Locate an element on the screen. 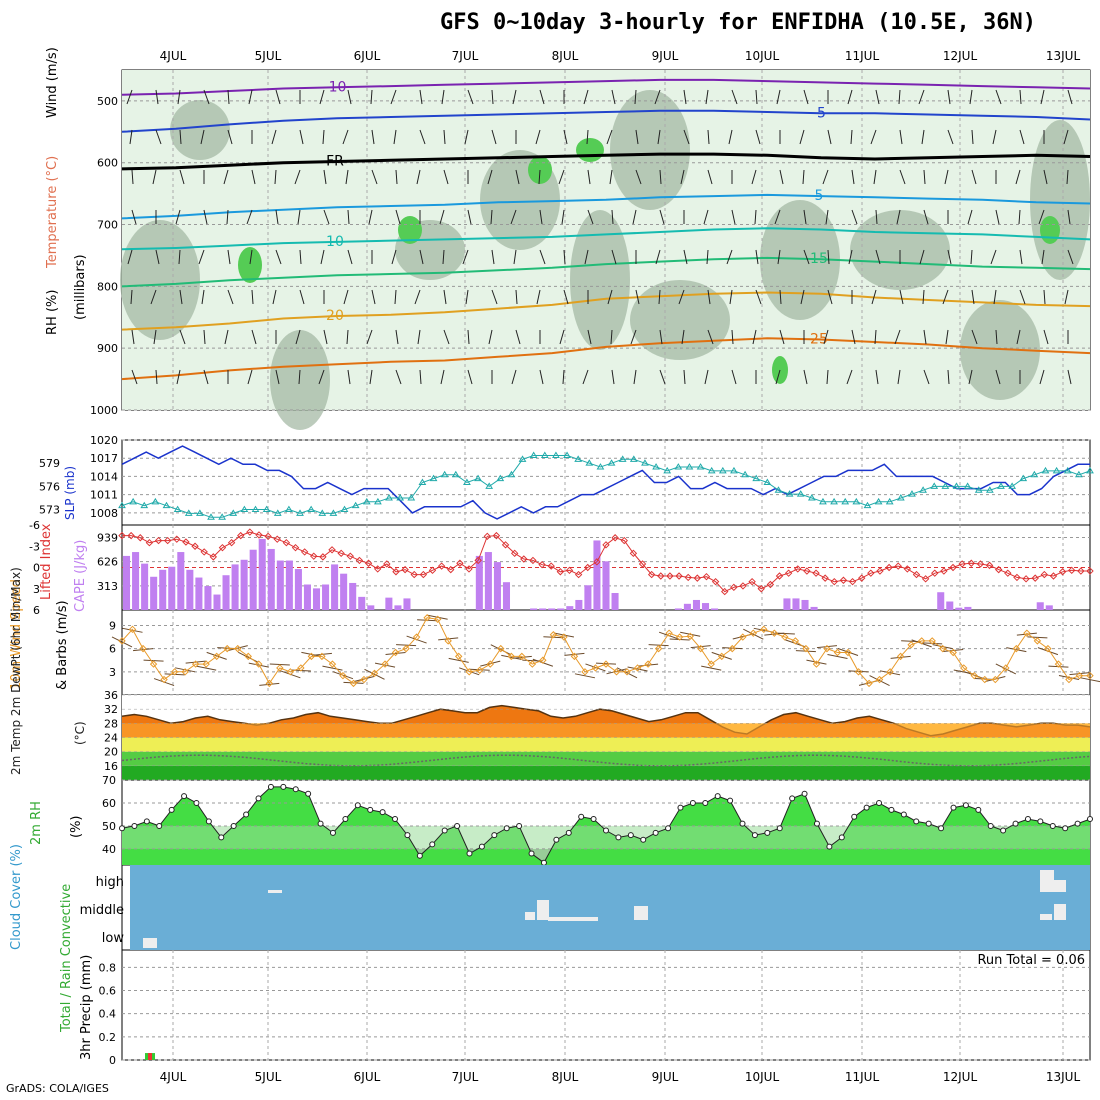  rh-moist-blob is located at coordinates (410, 230).